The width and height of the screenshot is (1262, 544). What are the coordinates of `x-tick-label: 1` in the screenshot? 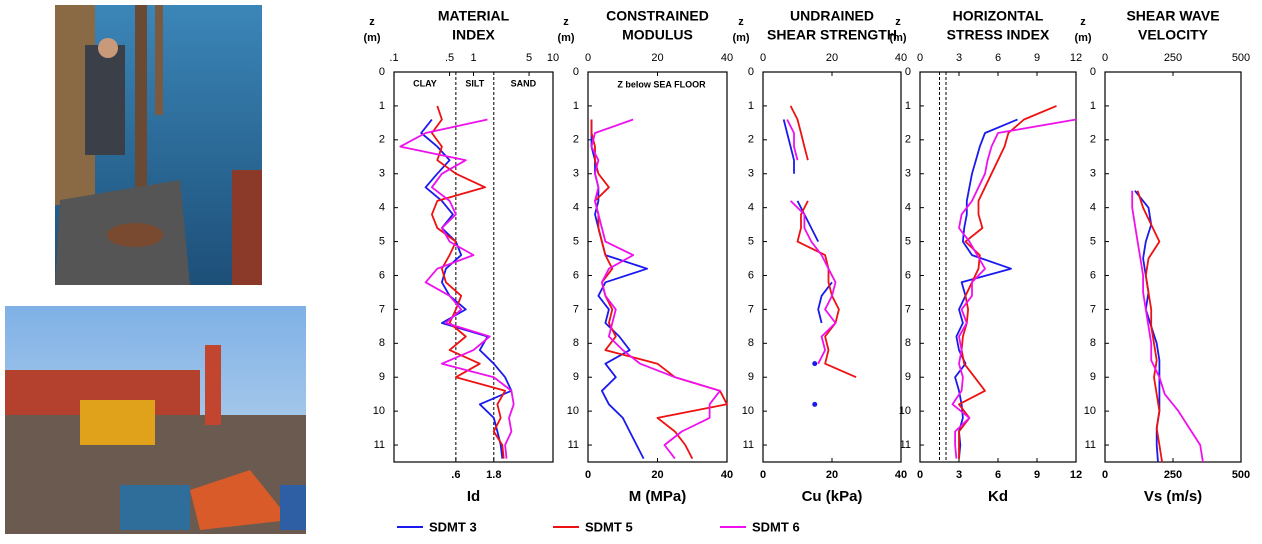 It's located at (473, 58).